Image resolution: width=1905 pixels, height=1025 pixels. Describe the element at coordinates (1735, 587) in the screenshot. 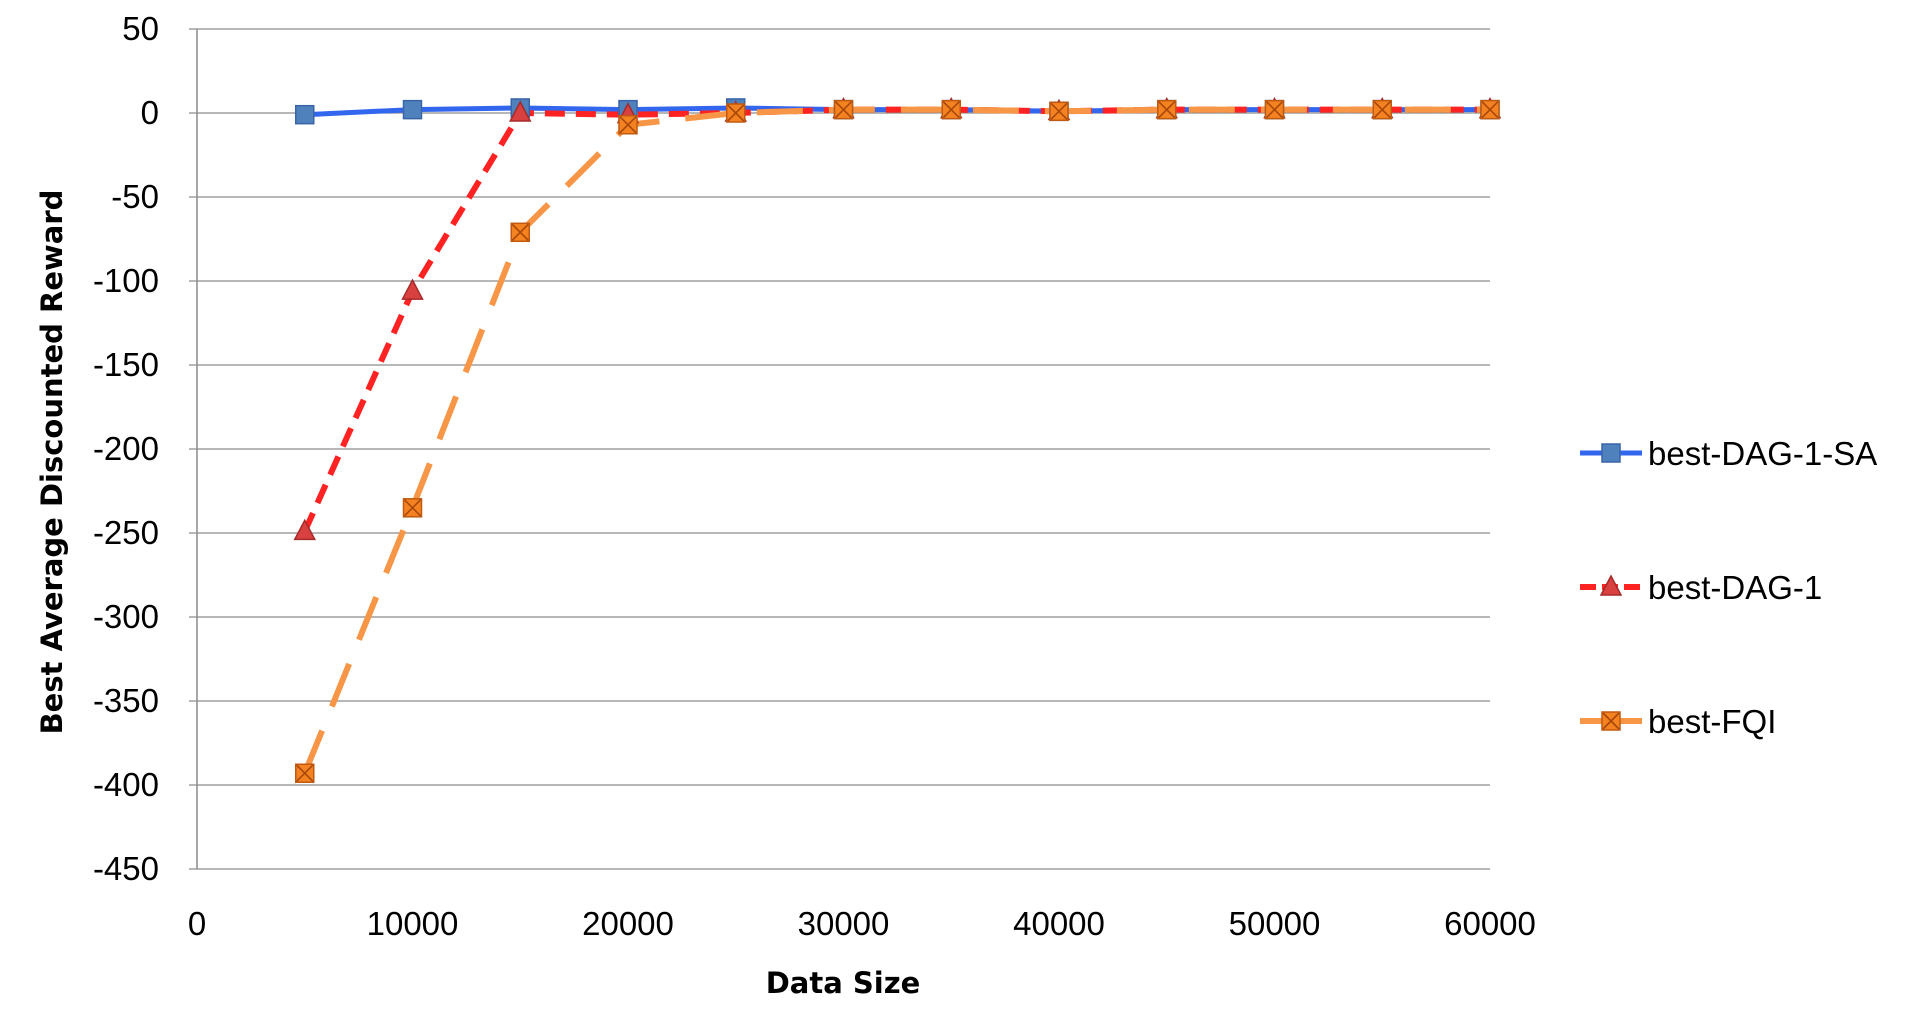

I see `legend-label: best-DAG-1` at that location.